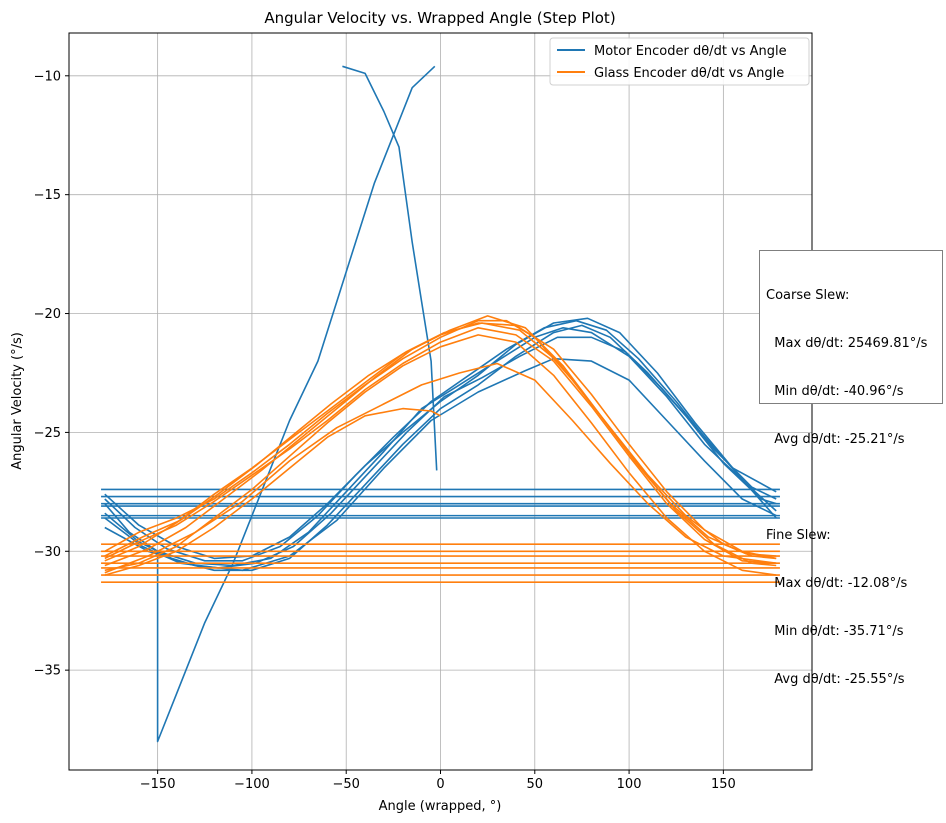  What do you see at coordinates (47, 76) in the screenshot?
I see `y-tick-label: −10` at bounding box center [47, 76].